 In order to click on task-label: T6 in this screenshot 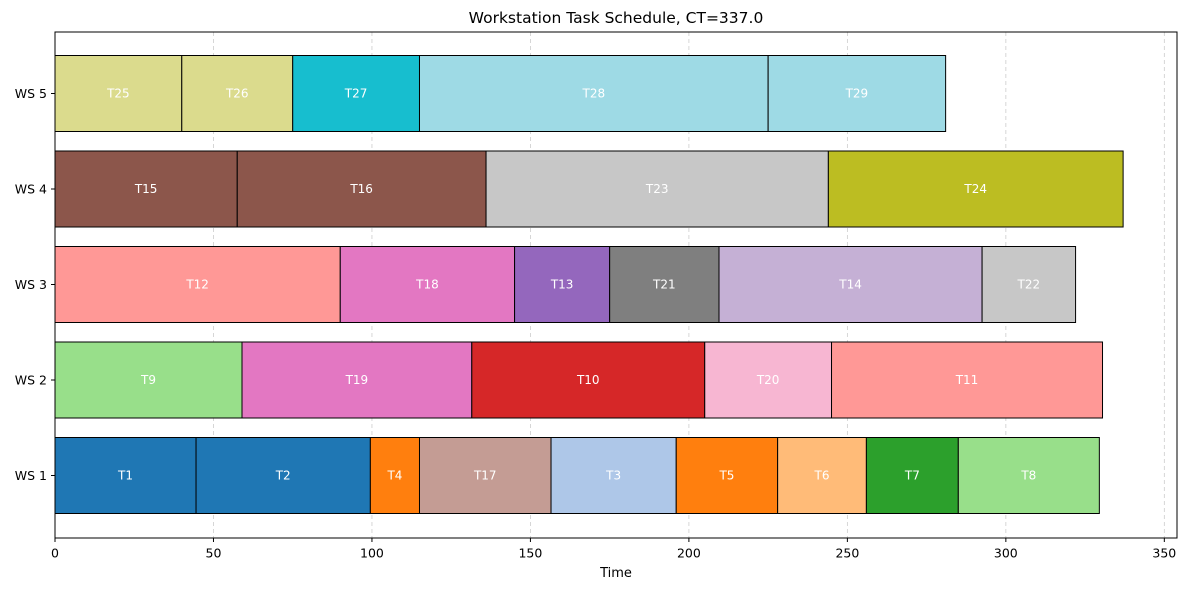, I will do `click(822, 476)`.